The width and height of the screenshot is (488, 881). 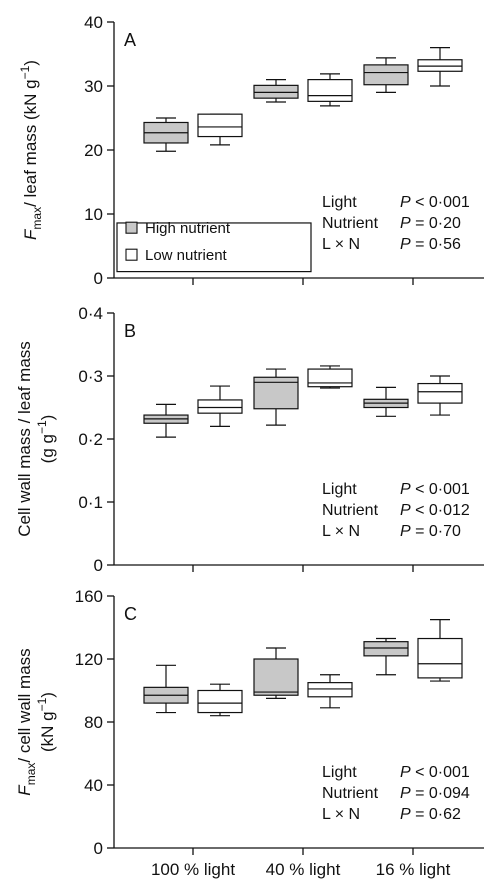 I want to click on y-axis-label: Fmax​/ leaf mass (kN g−1​), so click(x=31, y=150).